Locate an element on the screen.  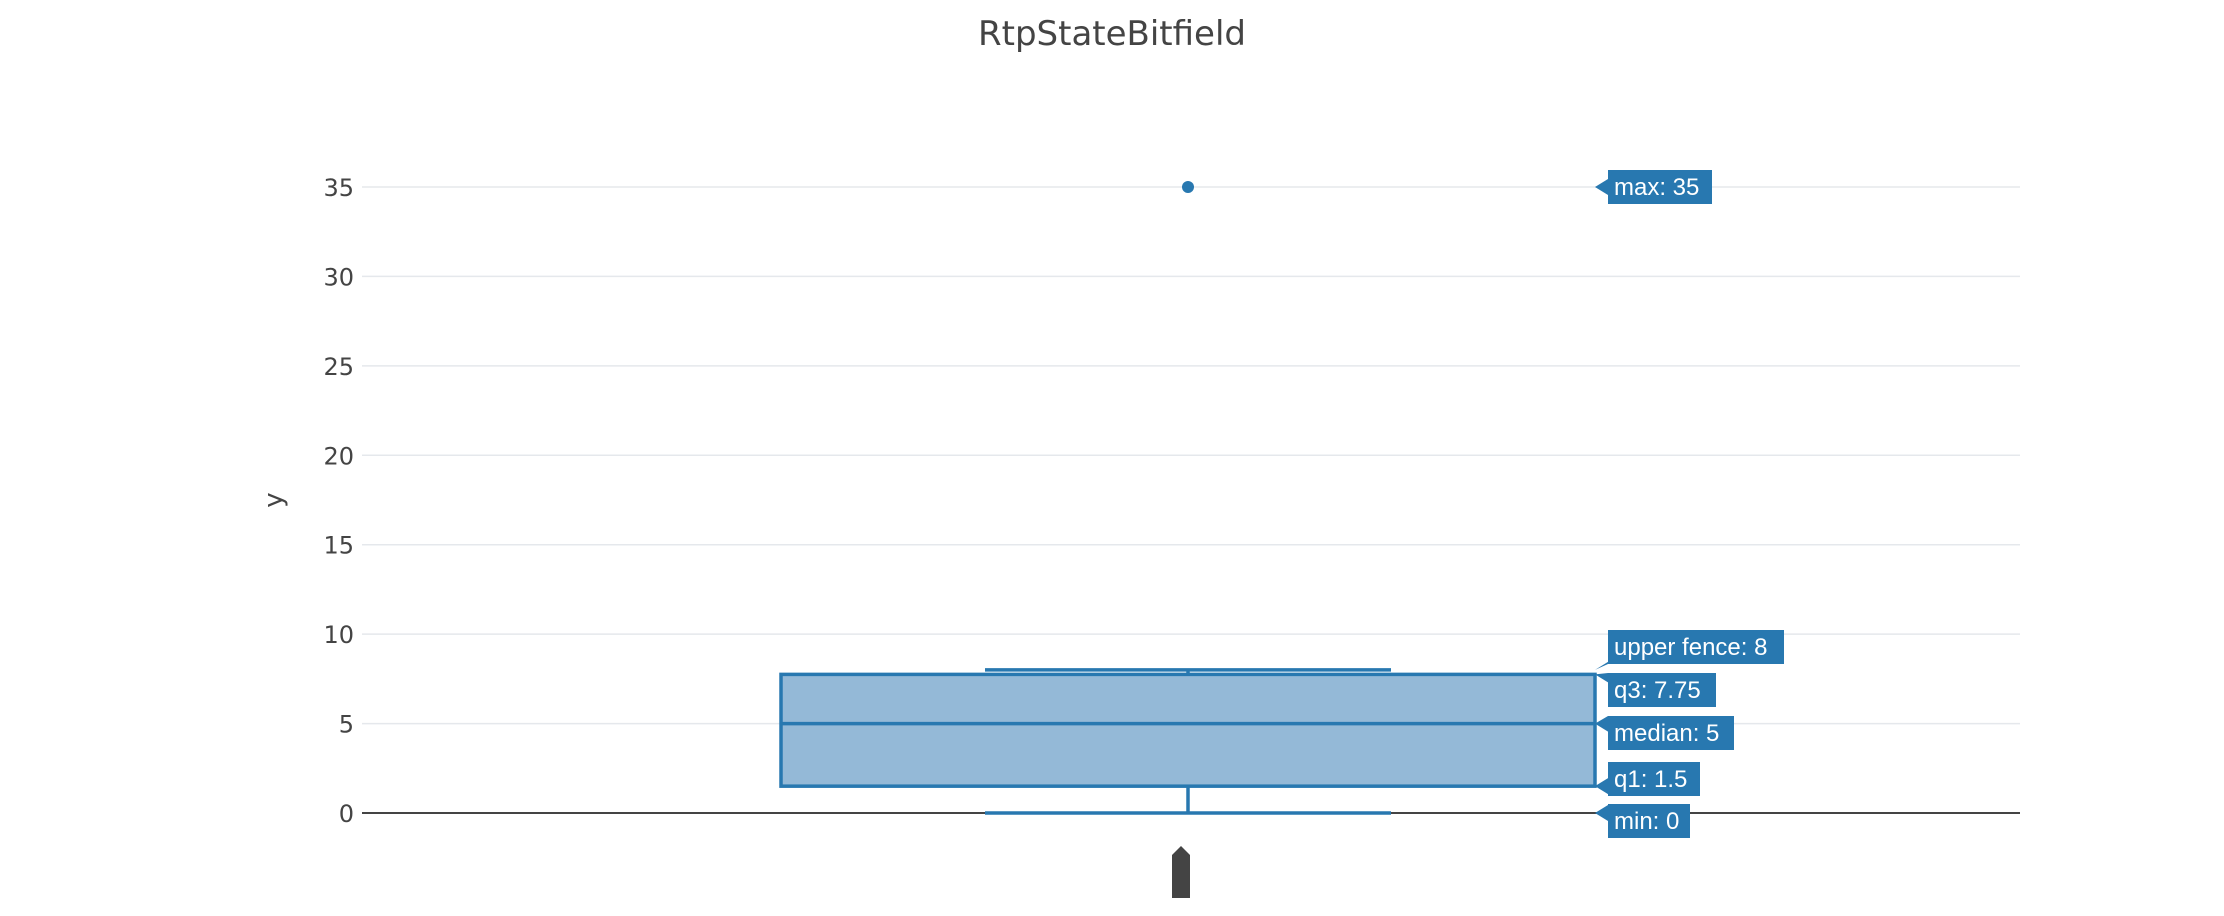
hover-label-q1: q1: 1.5 is located at coordinates (1647, 779).